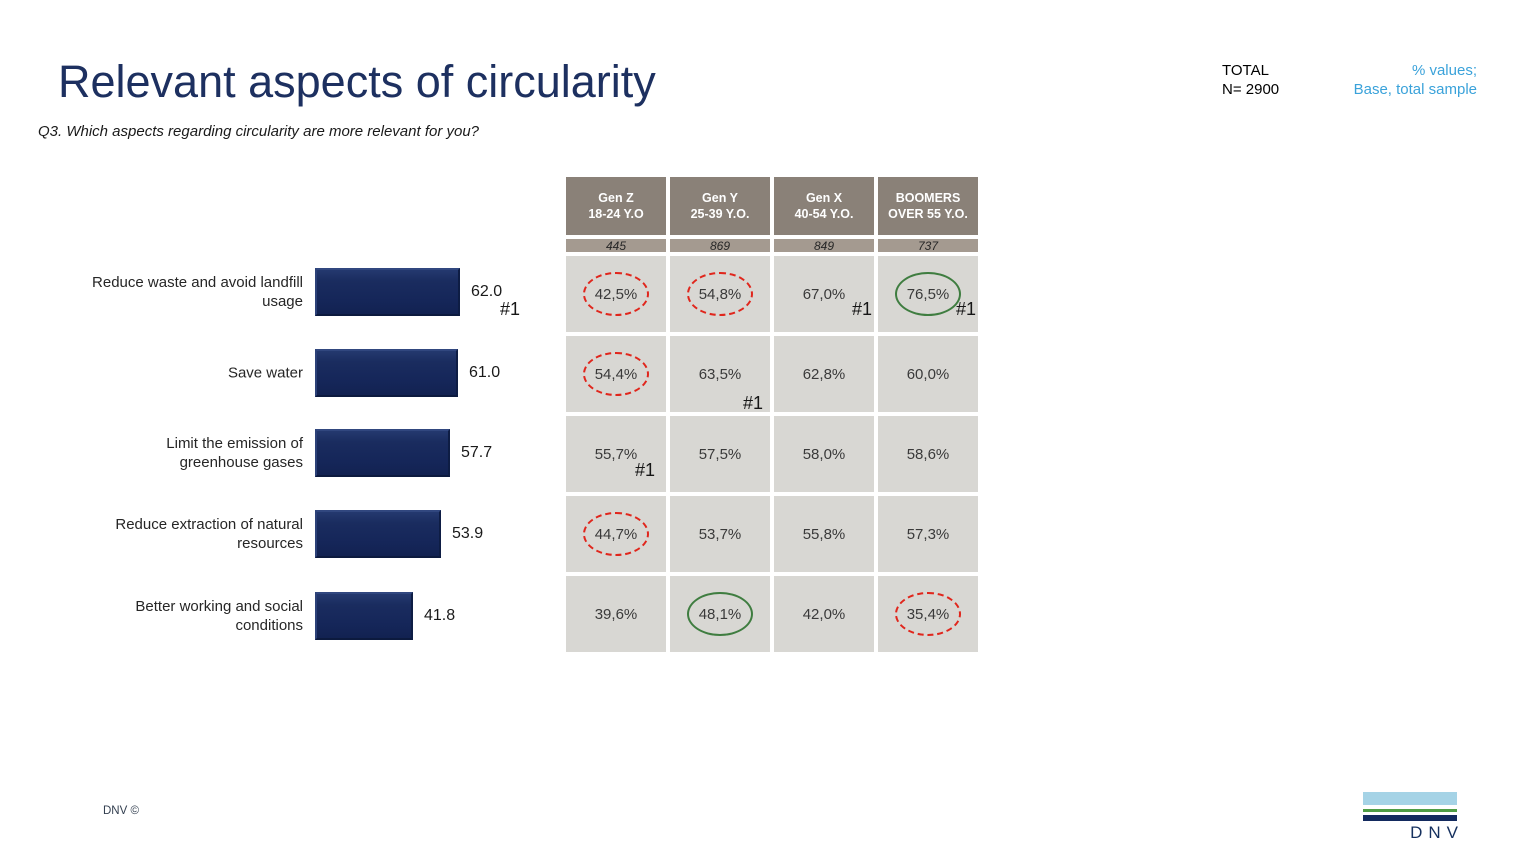  Describe the element at coordinates (468, 533) in the screenshot. I see `bar-value-label: 53.9` at that location.